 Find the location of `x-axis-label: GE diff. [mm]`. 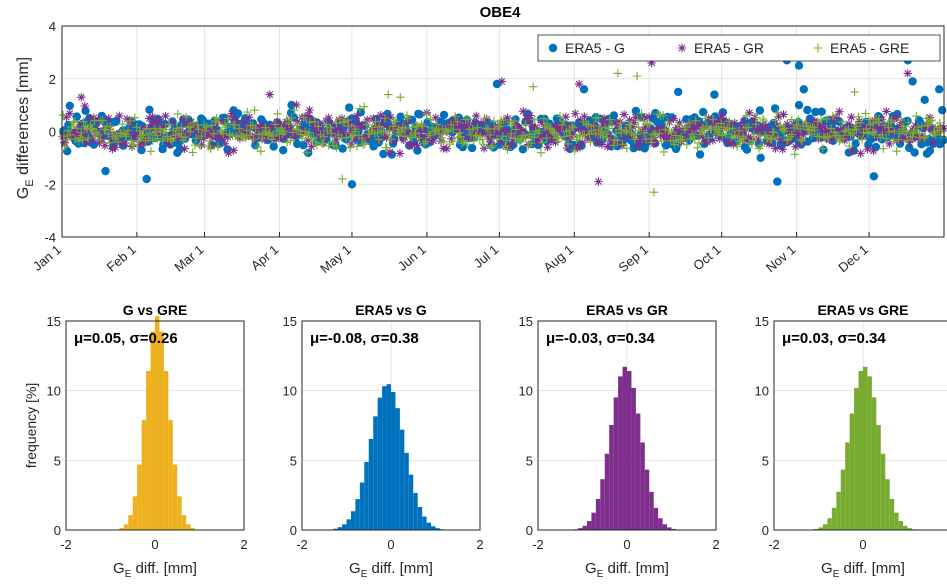

x-axis-label: GE diff. [mm] is located at coordinates (863, 570).